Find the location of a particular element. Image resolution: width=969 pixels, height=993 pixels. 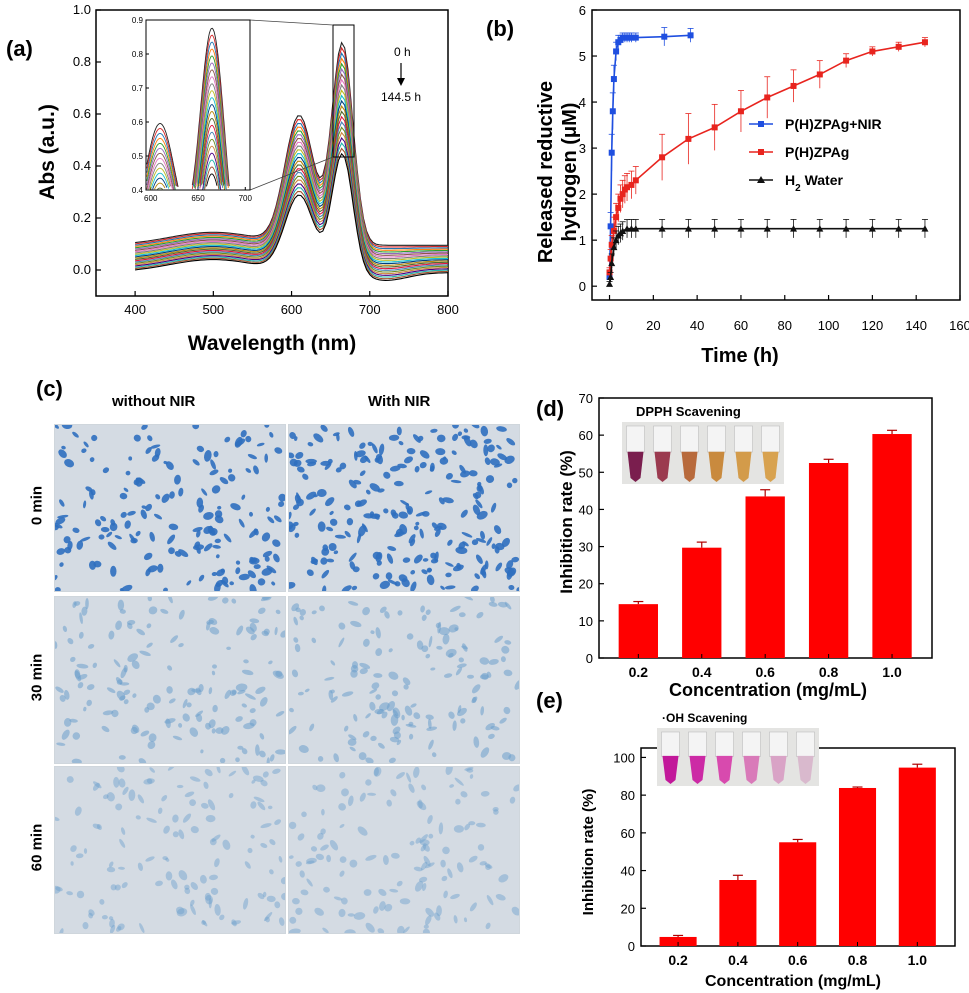

chart-e-tube-liquid is located at coordinates (670, 769).